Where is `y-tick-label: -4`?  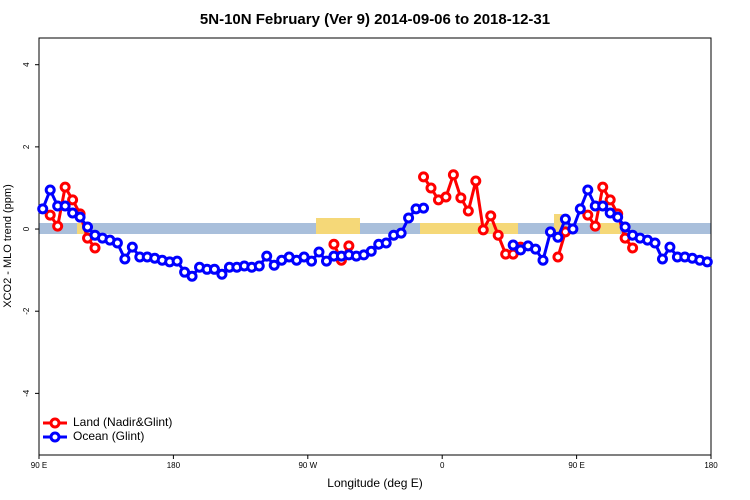 y-tick-label: -4 is located at coordinates (26, 393).